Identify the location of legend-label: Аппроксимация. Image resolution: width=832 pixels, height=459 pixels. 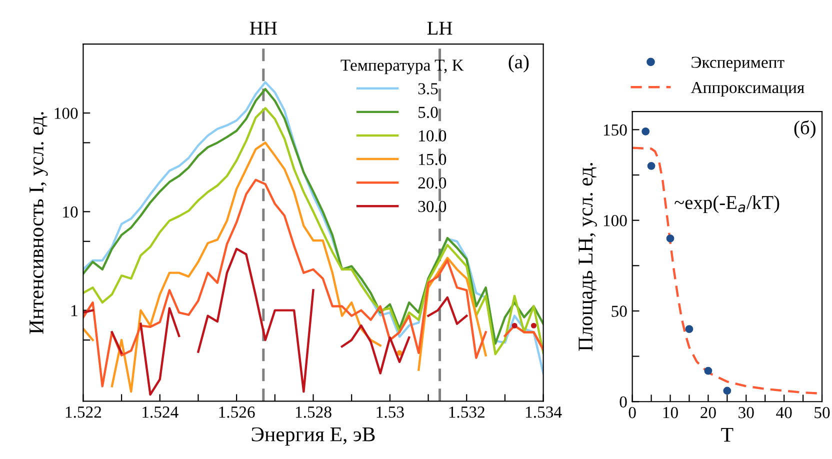
(747, 89).